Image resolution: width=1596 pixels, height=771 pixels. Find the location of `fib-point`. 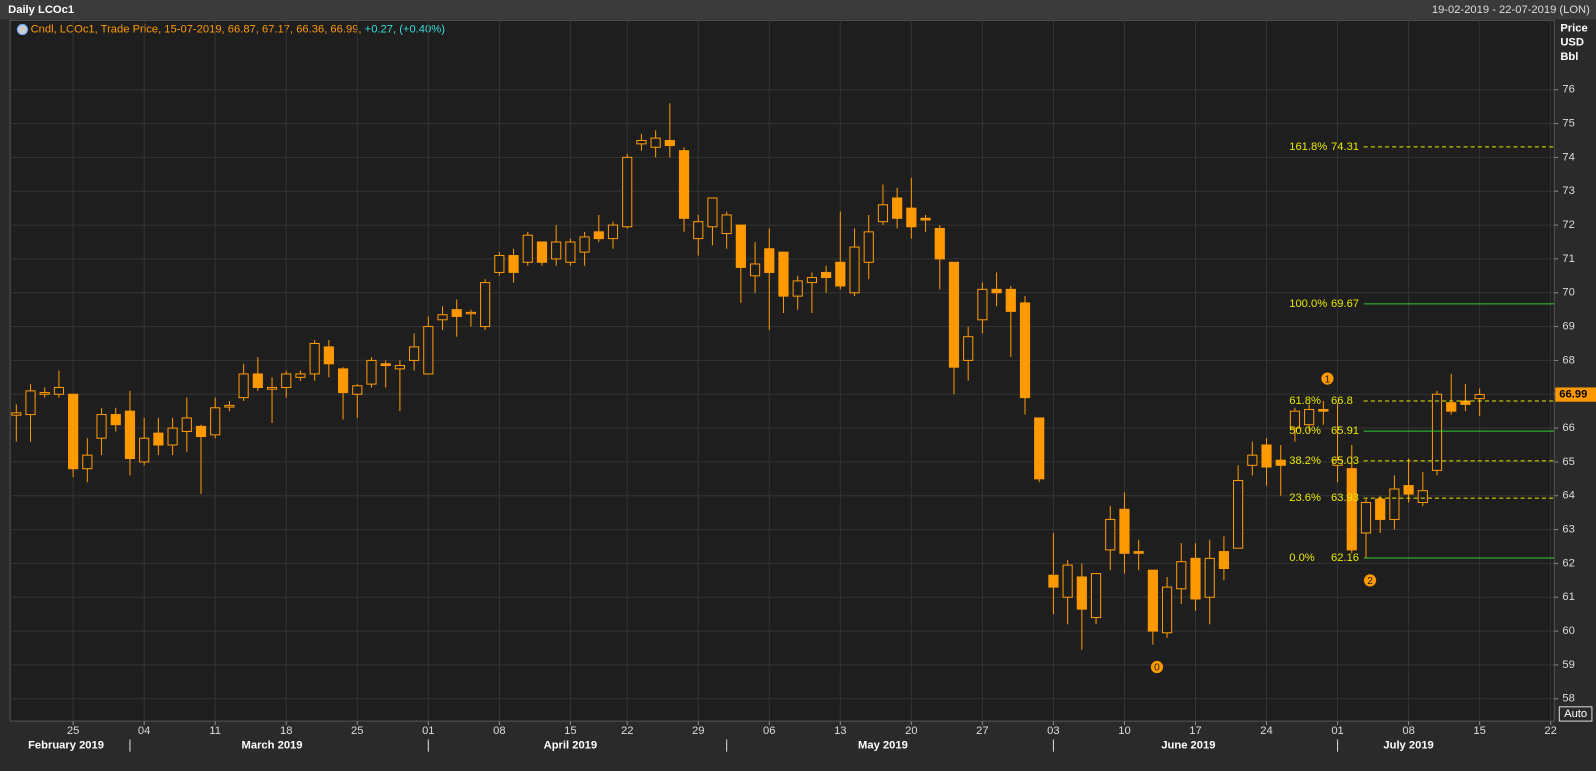

fib-point is located at coordinates (1370, 580).